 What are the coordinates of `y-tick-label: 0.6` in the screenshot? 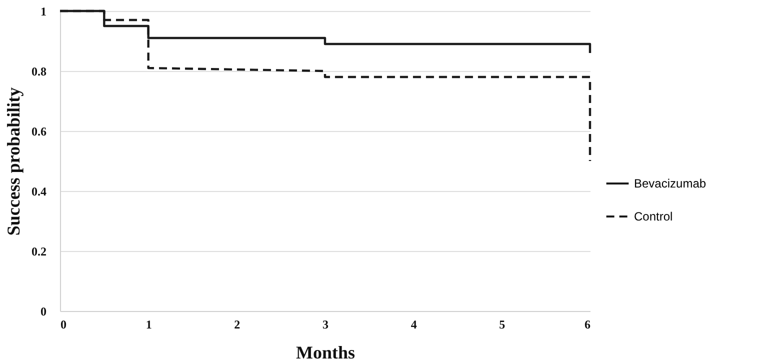 It's located at (39, 131).